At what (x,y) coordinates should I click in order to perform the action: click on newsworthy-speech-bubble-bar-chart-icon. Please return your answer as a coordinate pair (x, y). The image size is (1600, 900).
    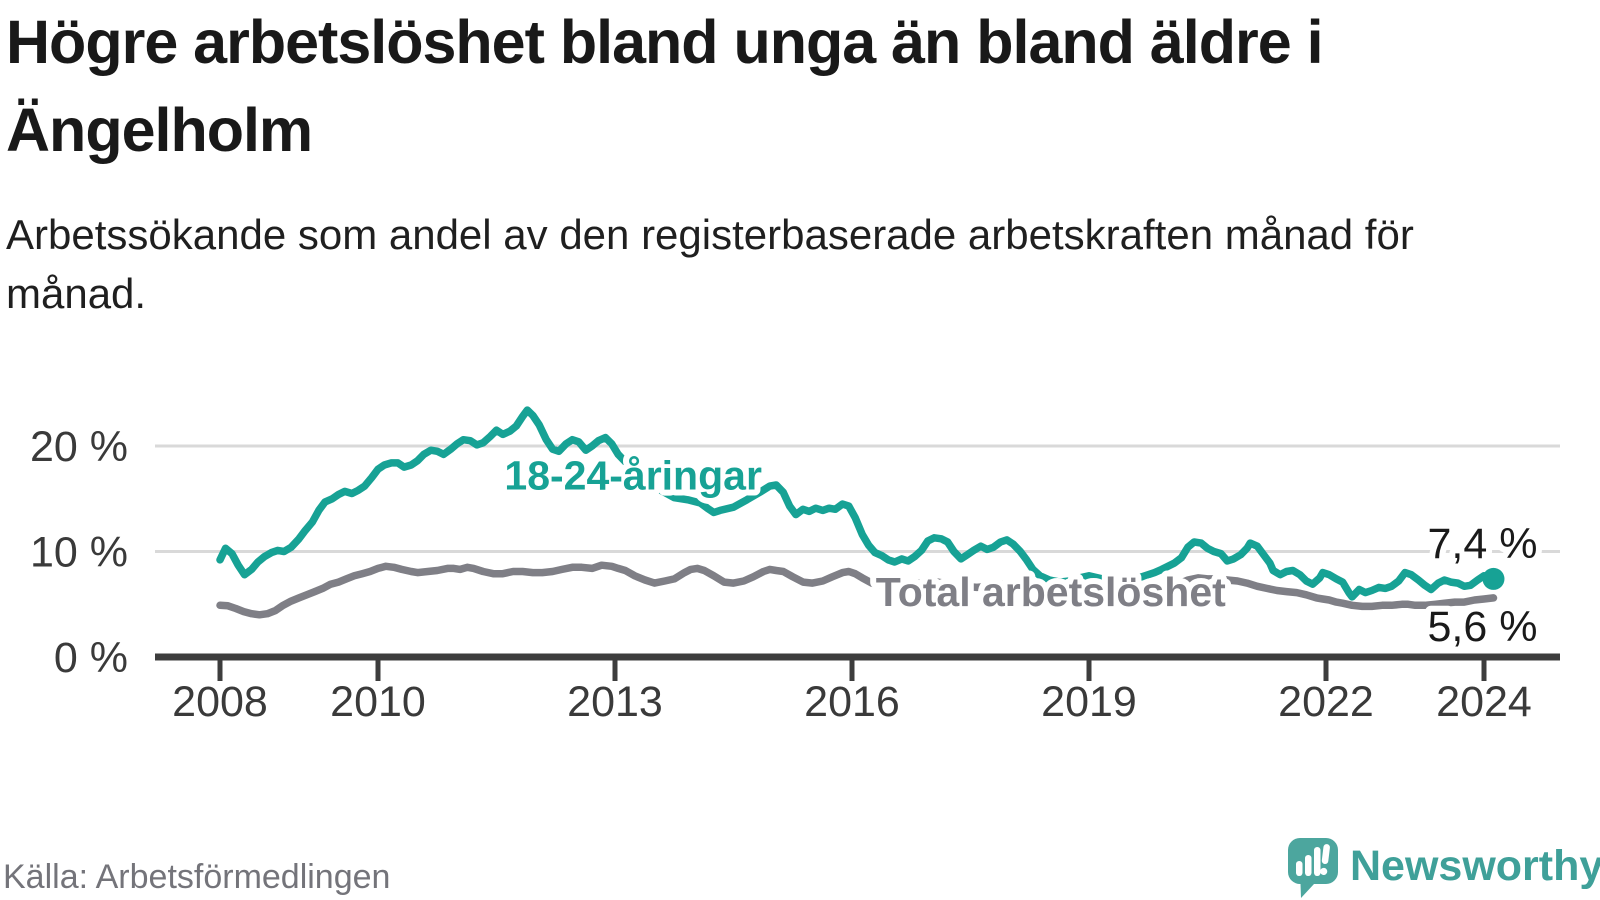
    Looking at the image, I should click on (1313, 868).